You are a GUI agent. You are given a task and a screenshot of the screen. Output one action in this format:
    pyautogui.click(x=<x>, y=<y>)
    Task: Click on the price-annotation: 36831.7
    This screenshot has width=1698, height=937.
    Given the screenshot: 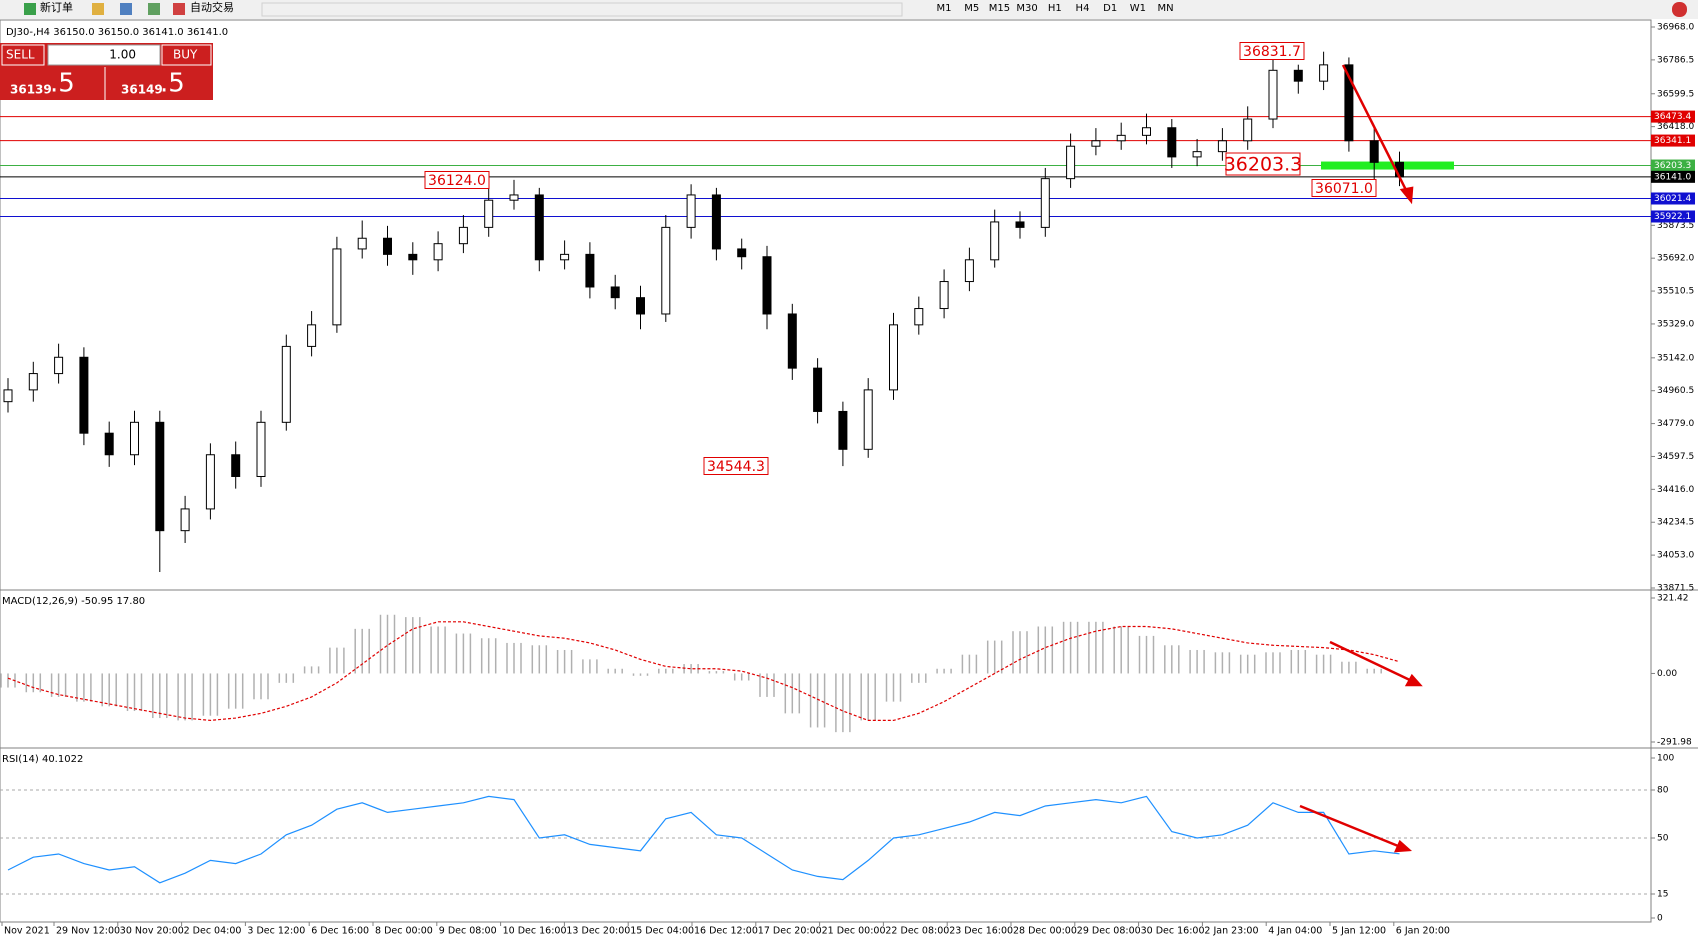 What is the action you would take?
    pyautogui.click(x=1272, y=52)
    